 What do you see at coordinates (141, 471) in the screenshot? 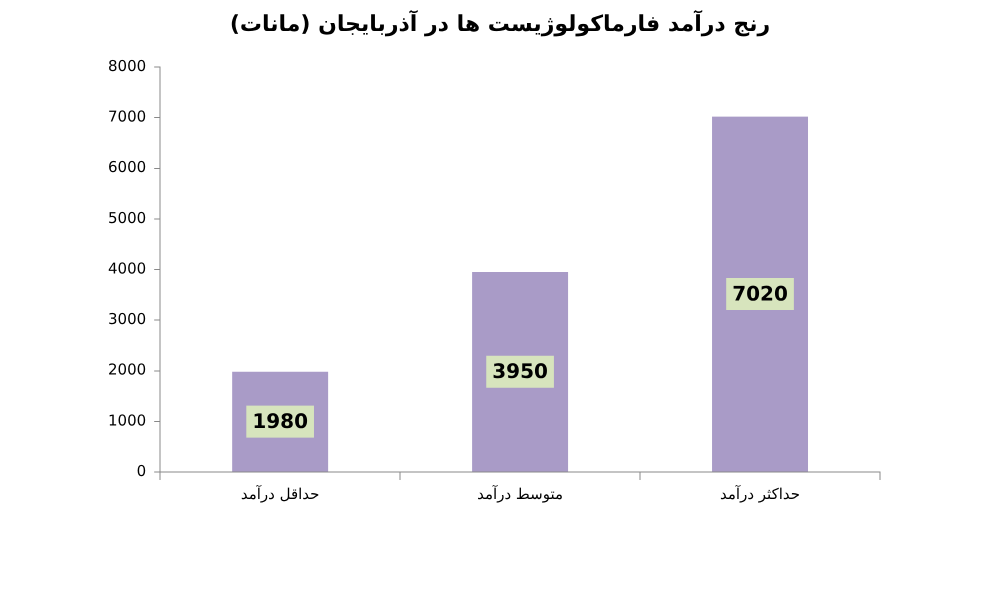
I see `y-tick-label: 0` at bounding box center [141, 471].